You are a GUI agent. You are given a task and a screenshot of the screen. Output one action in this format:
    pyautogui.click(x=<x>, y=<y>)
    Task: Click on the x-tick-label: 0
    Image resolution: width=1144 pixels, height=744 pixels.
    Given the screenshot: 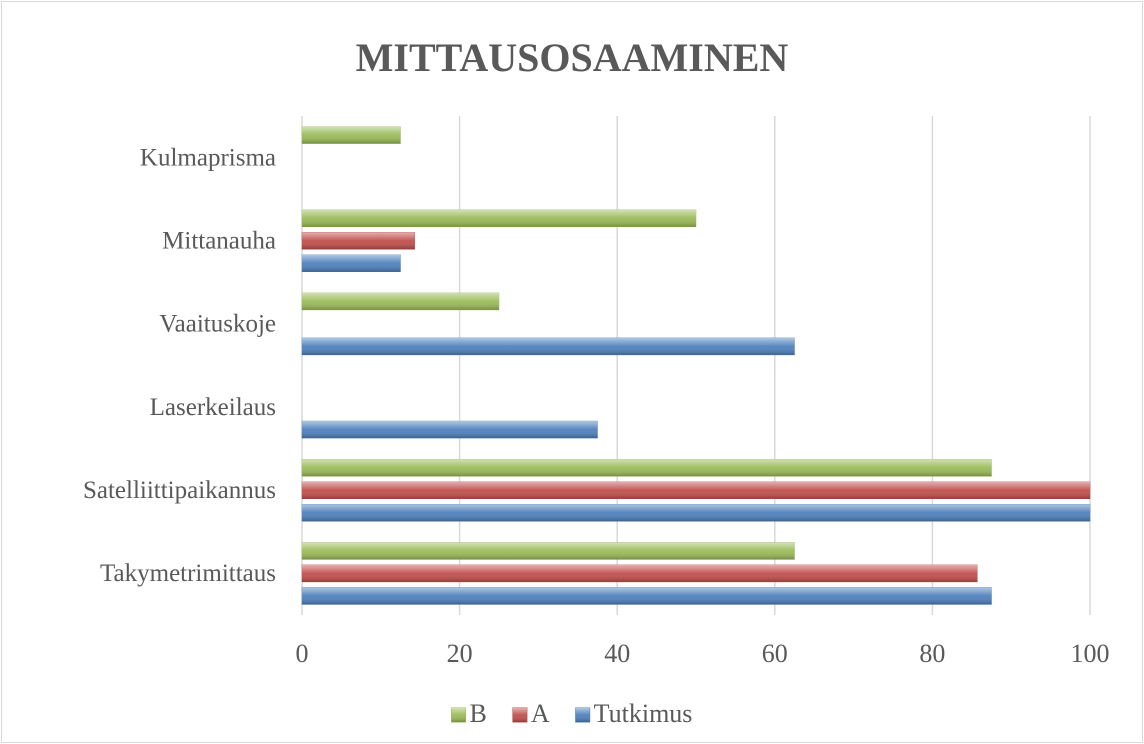 What is the action you would take?
    pyautogui.click(x=302, y=653)
    